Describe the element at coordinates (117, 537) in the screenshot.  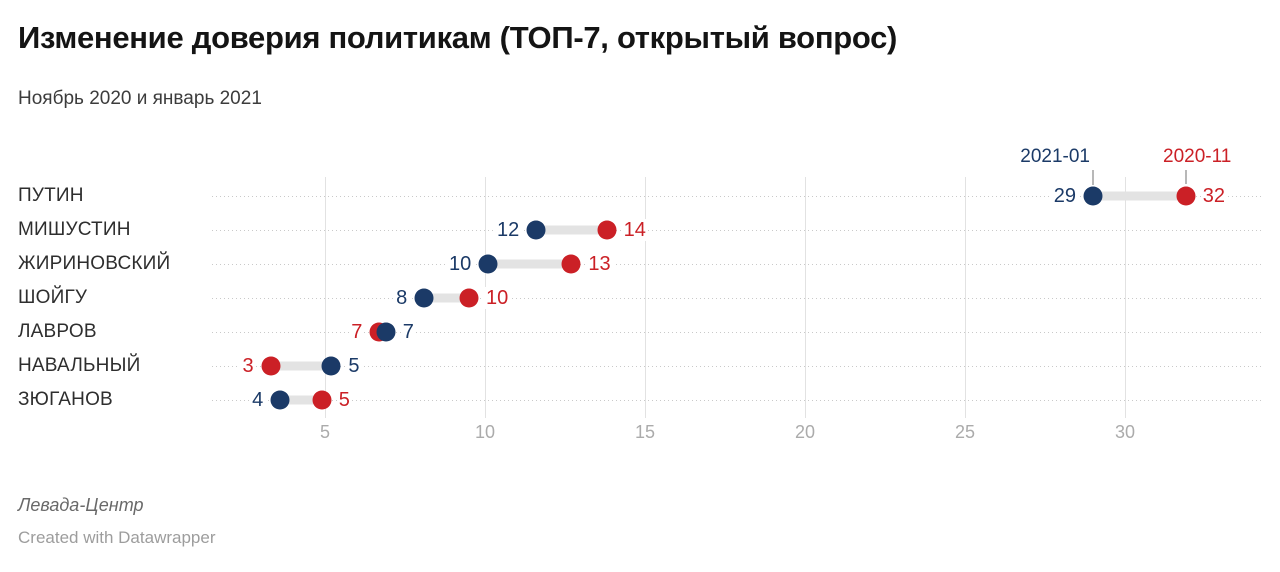
I see `datawrapper-credit-link: Created with Datawrapper` at that location.